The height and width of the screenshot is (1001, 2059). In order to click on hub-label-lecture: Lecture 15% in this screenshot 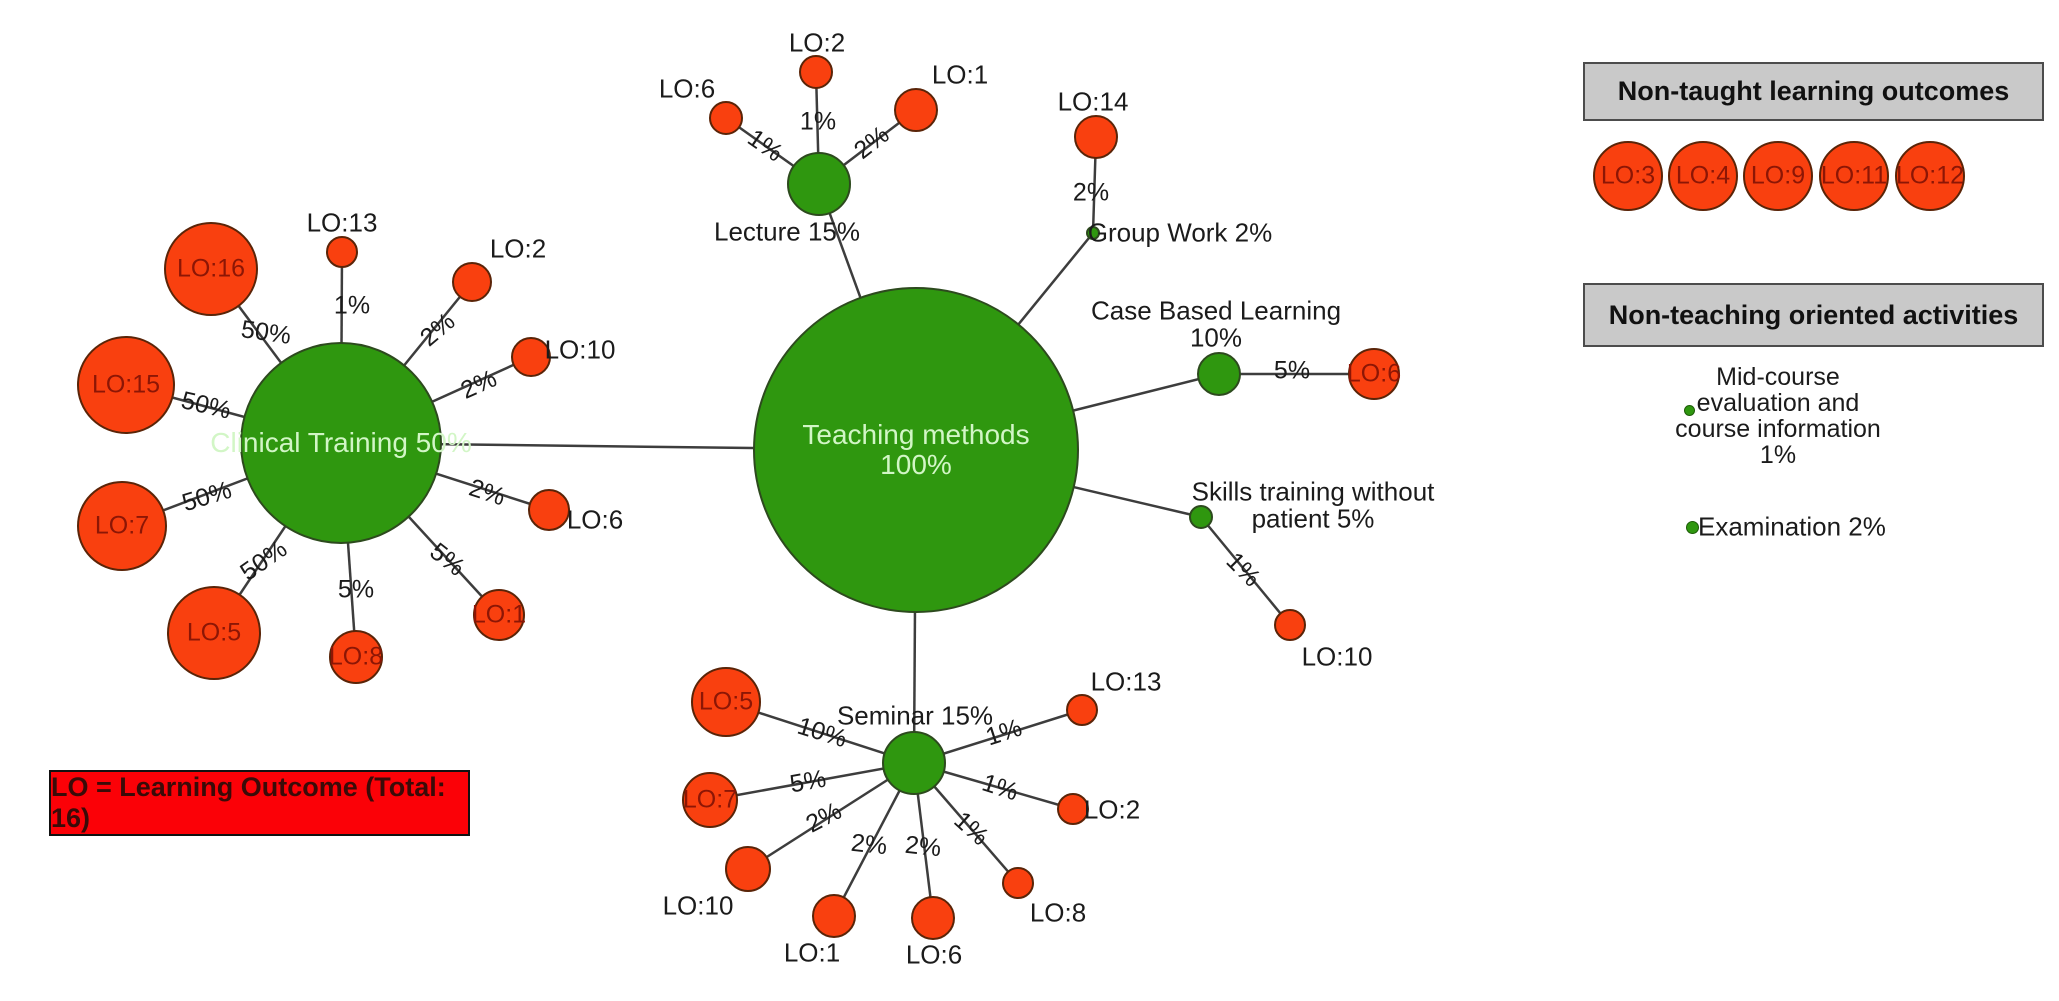, I will do `click(787, 231)`.